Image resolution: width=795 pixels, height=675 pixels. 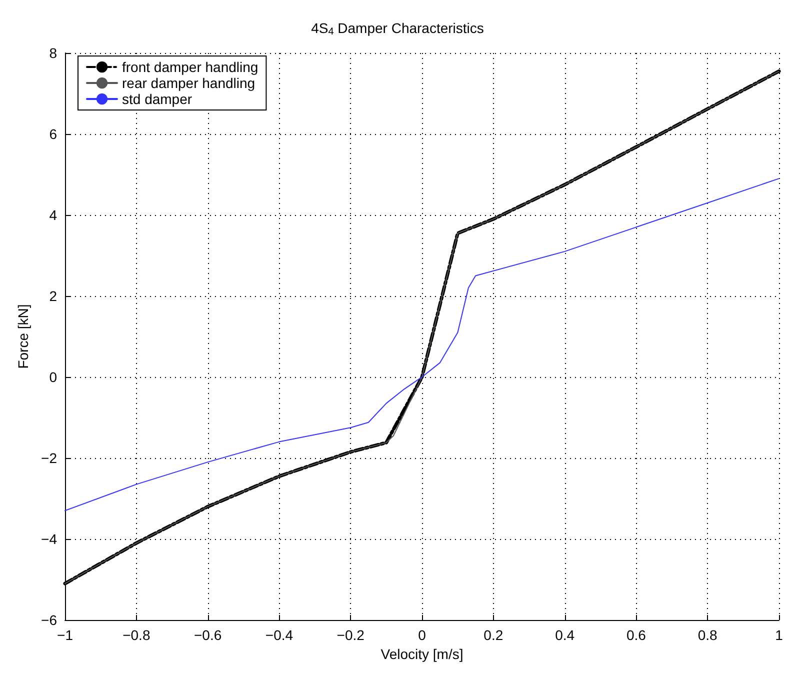 What do you see at coordinates (422, 635) in the screenshot?
I see `x-tick-label: 0` at bounding box center [422, 635].